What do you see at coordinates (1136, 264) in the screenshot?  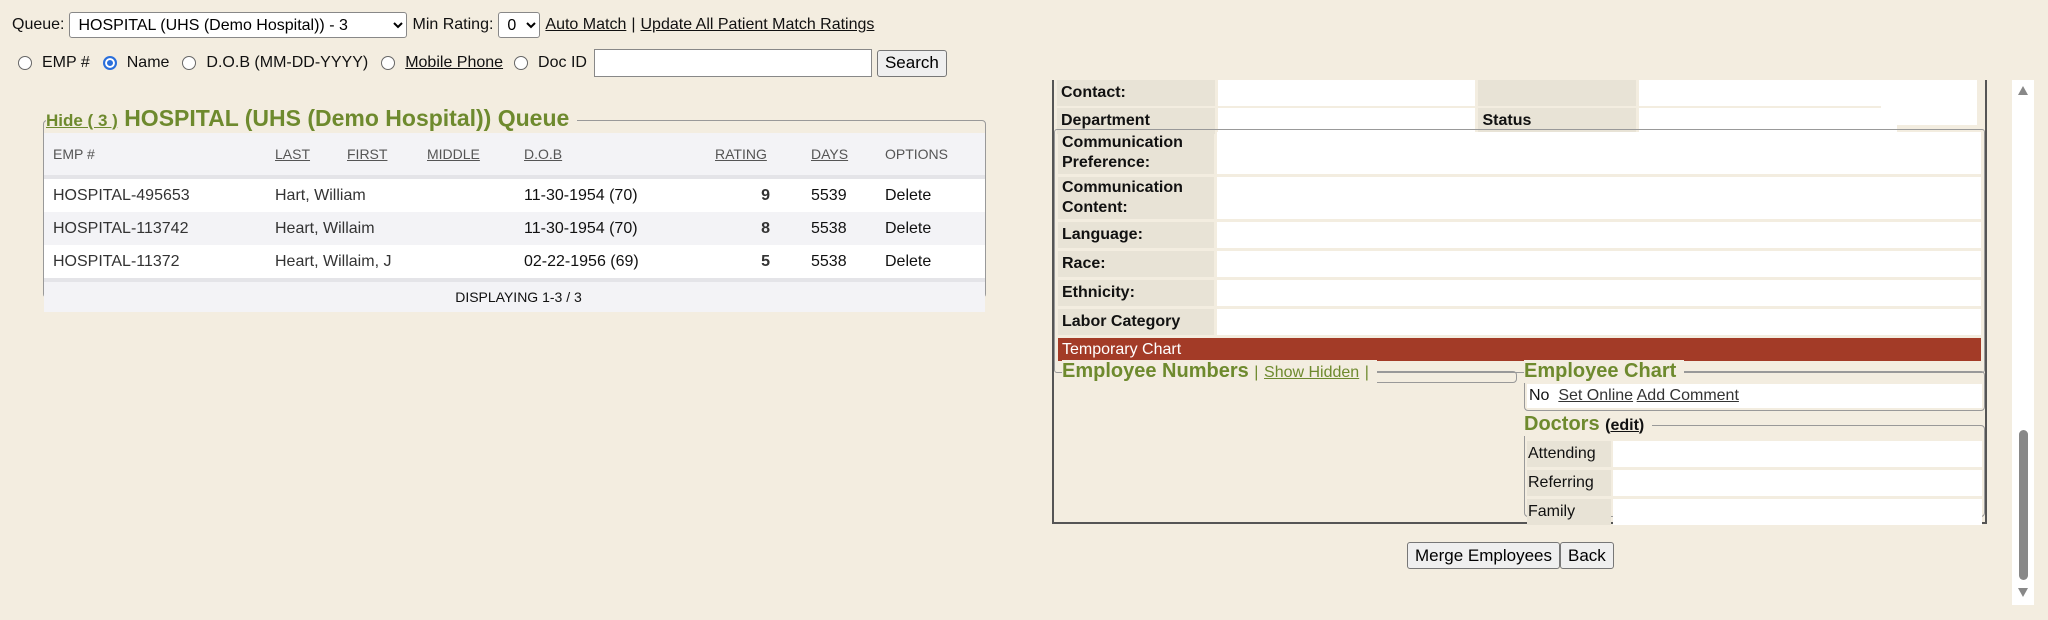 I see `race-label: Race:` at bounding box center [1136, 264].